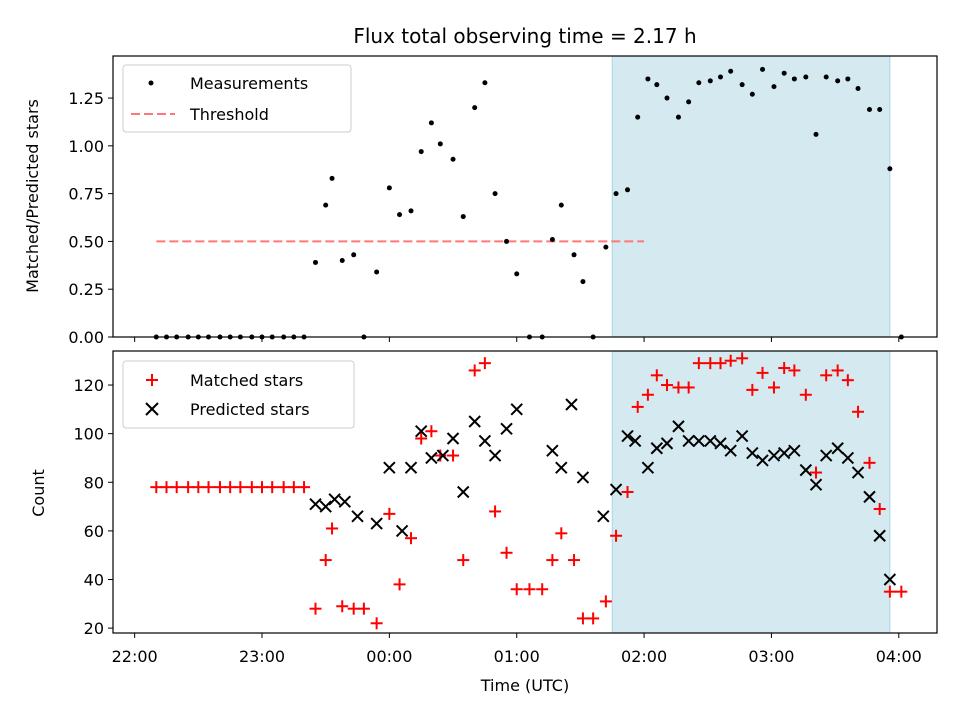  I want to click on legend-predicted-marker, so click(152, 409).